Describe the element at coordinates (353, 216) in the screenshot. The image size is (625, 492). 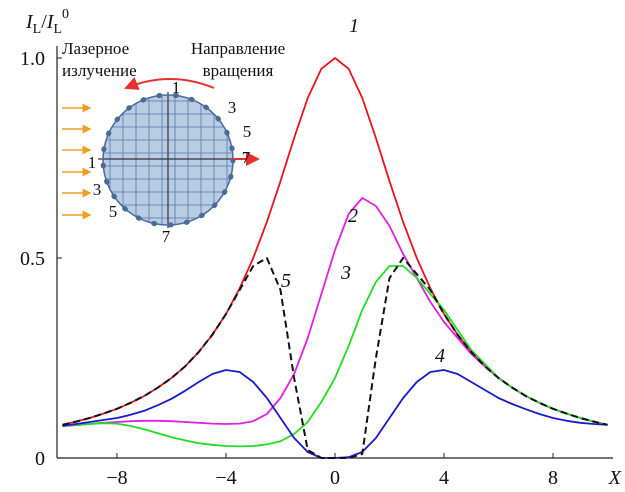
I see `series-label: 2` at that location.